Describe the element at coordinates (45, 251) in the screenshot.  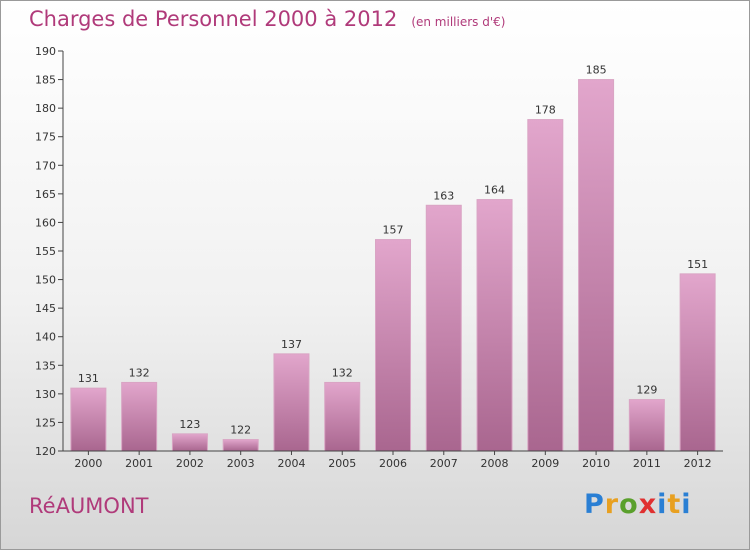
I see `y-tick-label: 155` at that location.